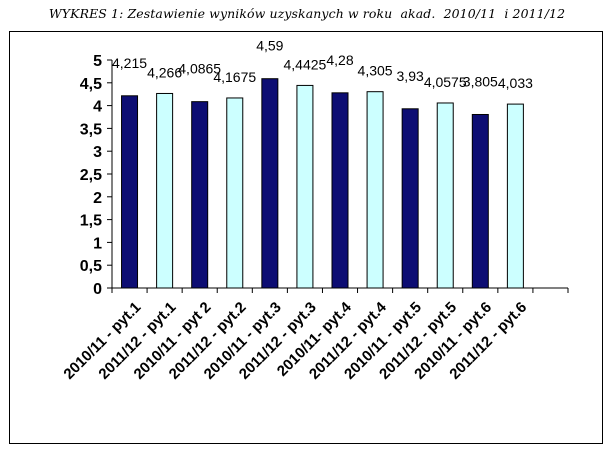  I want to click on y-tick-label: 4, so click(97, 107).